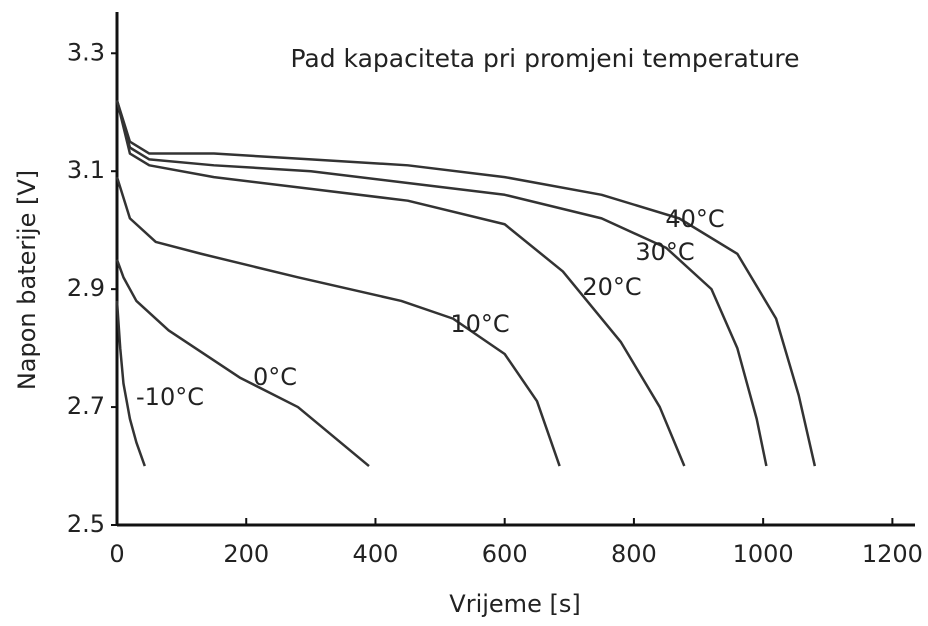 The width and height of the screenshot is (928, 626). Describe the element at coordinates (86, 170) in the screenshot. I see `y-tick-label: 3.1` at that location.